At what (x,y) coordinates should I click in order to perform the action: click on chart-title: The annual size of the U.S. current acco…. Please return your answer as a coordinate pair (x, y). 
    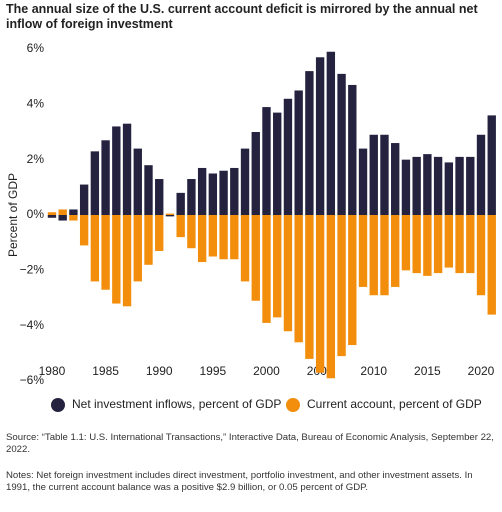
    Looking at the image, I should click on (242, 16).